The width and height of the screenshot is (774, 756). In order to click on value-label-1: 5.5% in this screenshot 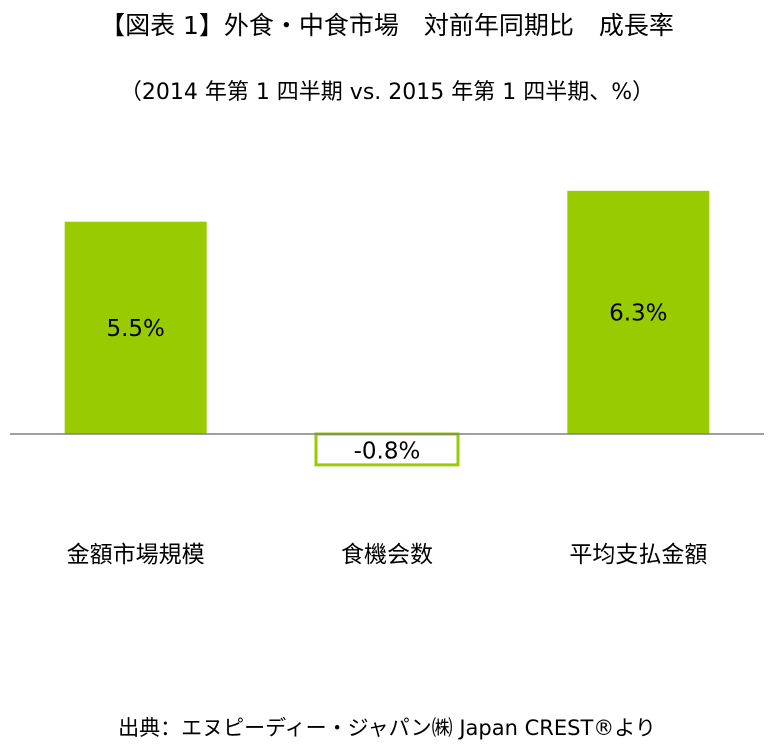, I will do `click(135, 329)`.